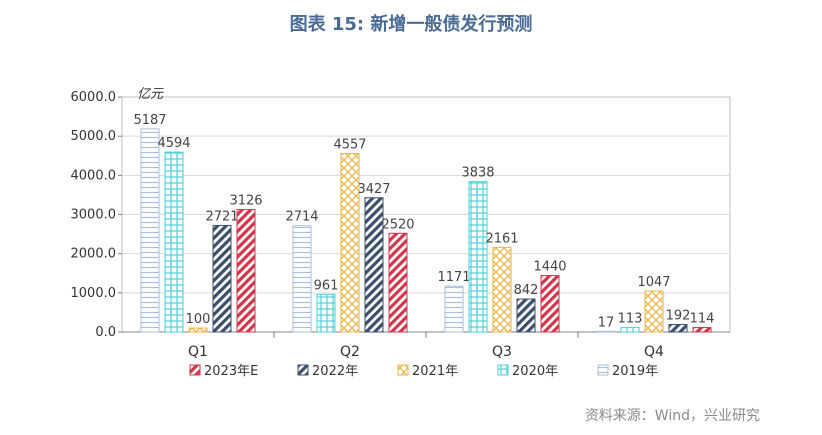 The width and height of the screenshot is (822, 435). I want to click on data-label: 961, so click(326, 285).